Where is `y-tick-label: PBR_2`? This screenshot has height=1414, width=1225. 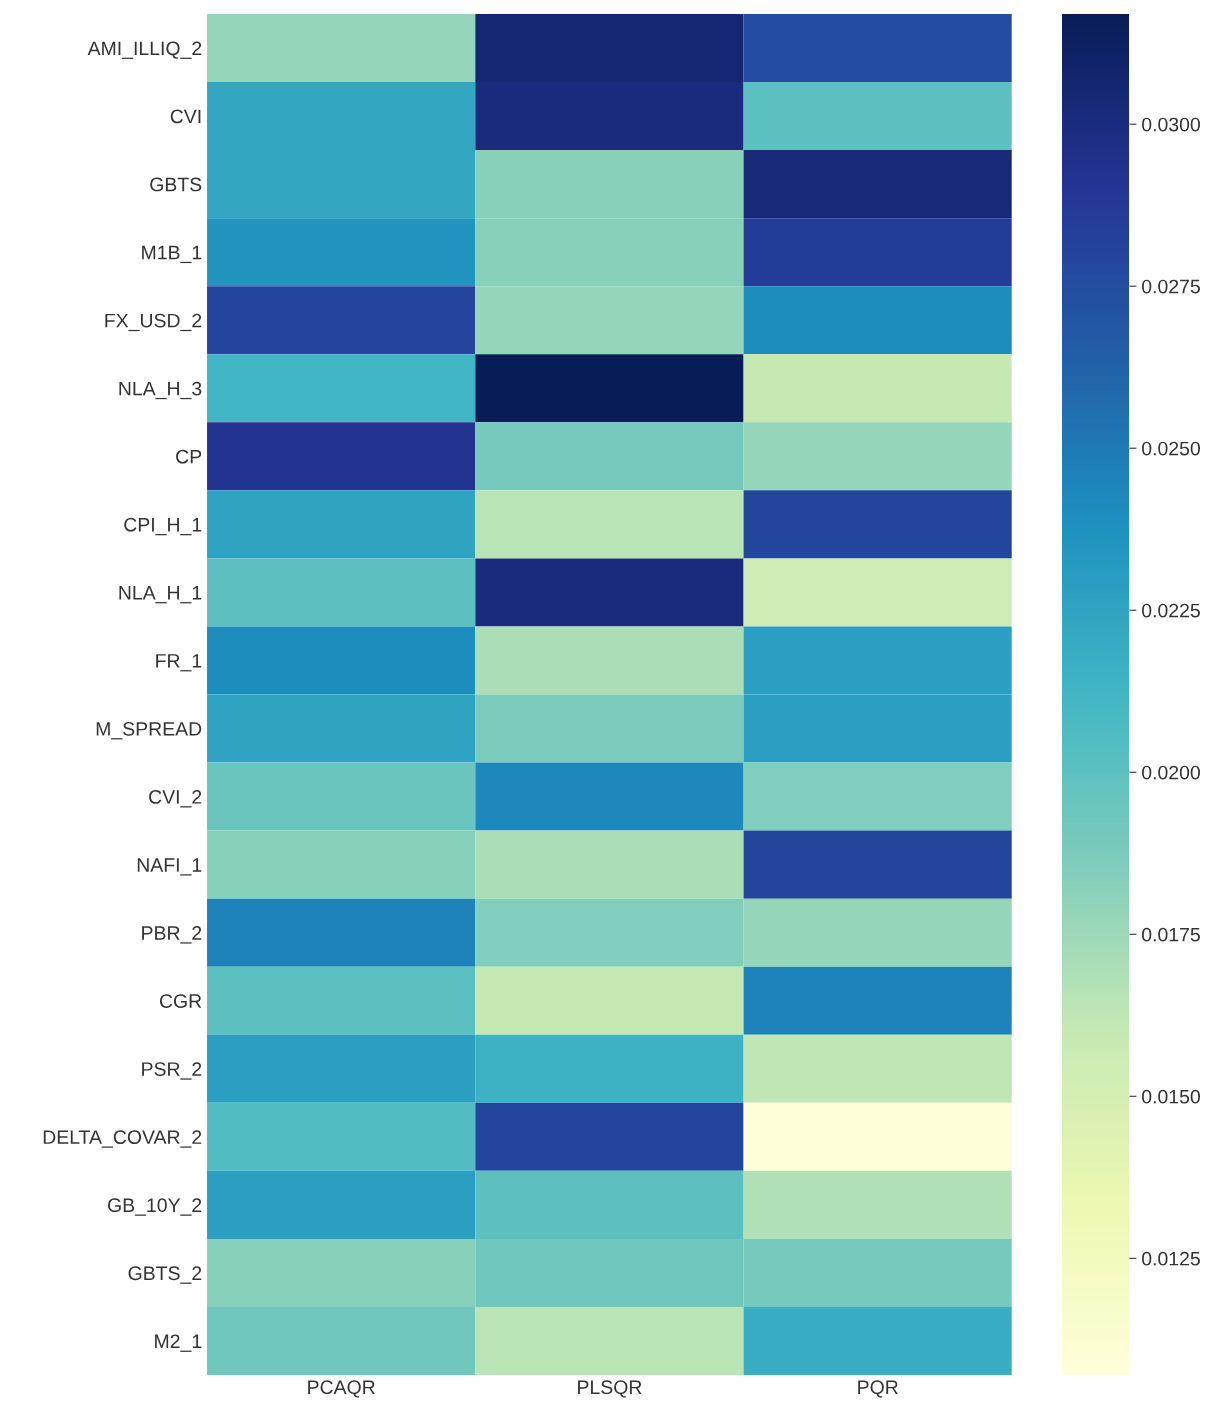
y-tick-label: PBR_2 is located at coordinates (172, 935).